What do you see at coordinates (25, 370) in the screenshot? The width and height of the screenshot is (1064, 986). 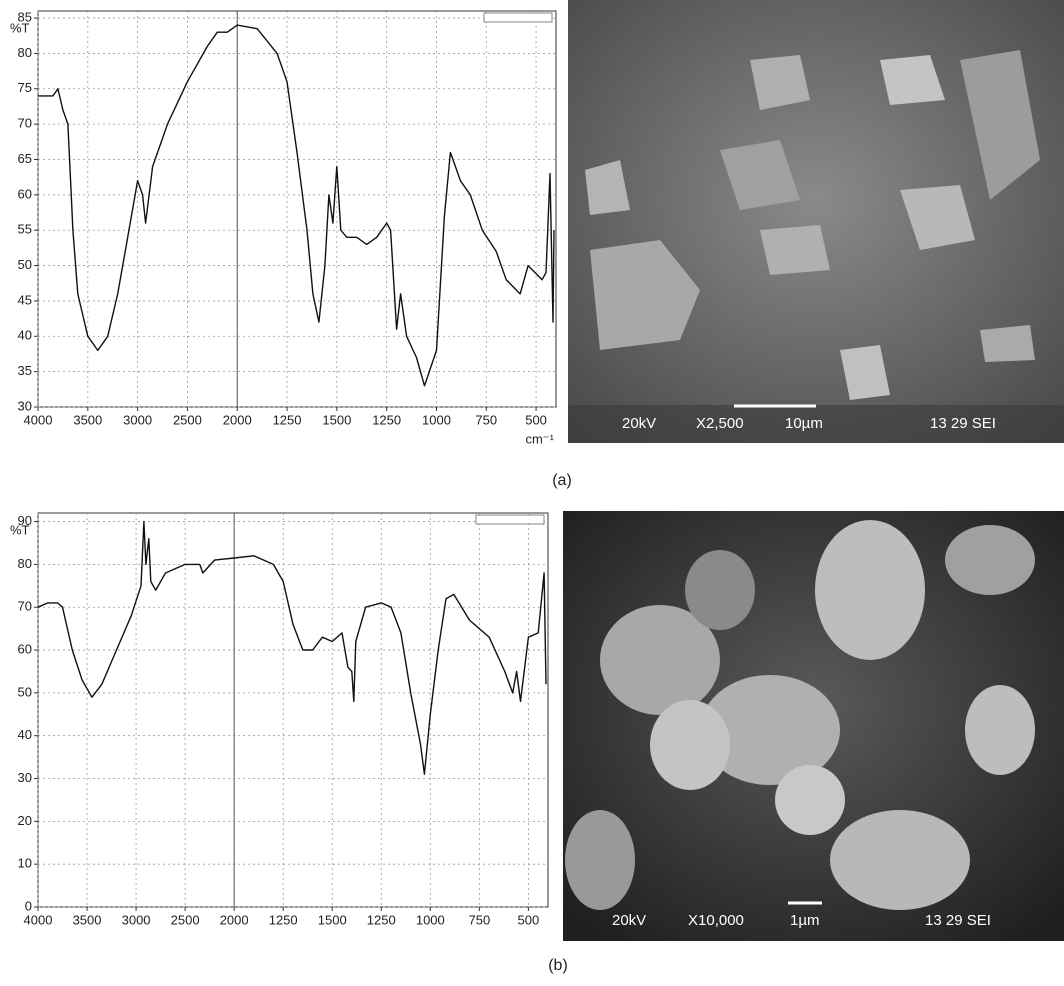 I see `y-tick-label: 35` at bounding box center [25, 370].